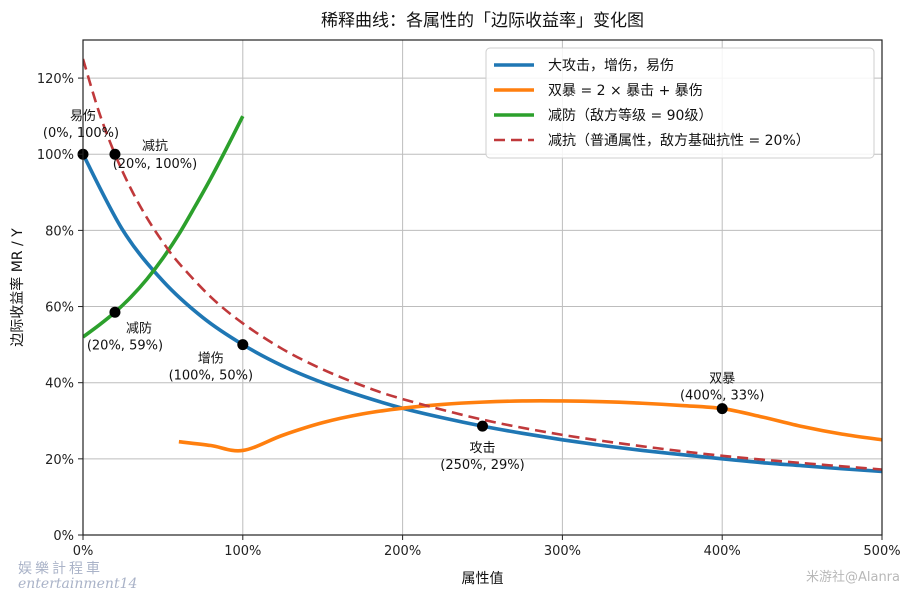 Image resolution: width=910 pixels, height=596 pixels. What do you see at coordinates (611, 66) in the screenshot?
I see `legend-item-attack-label: 大攻击，增伤，易伤` at bounding box center [611, 66].